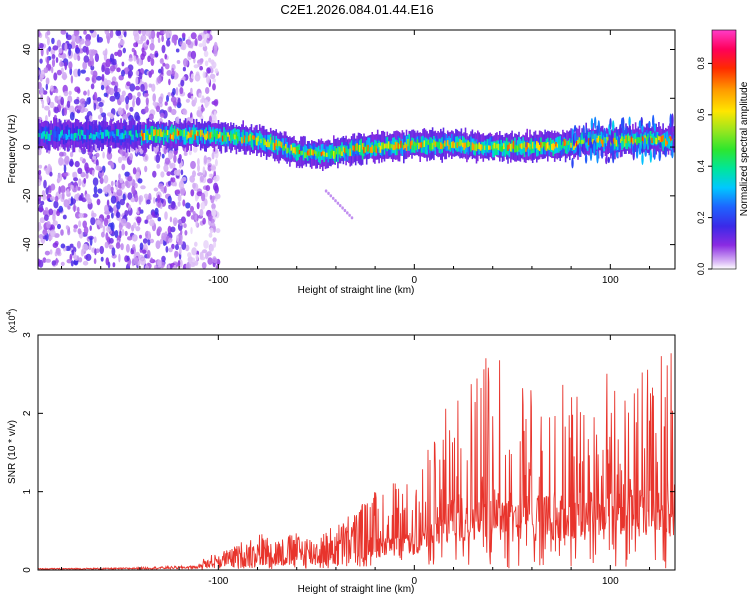 The image size is (750, 600). I want to click on spectrogram-y-tick-label: 20, so click(27, 98).